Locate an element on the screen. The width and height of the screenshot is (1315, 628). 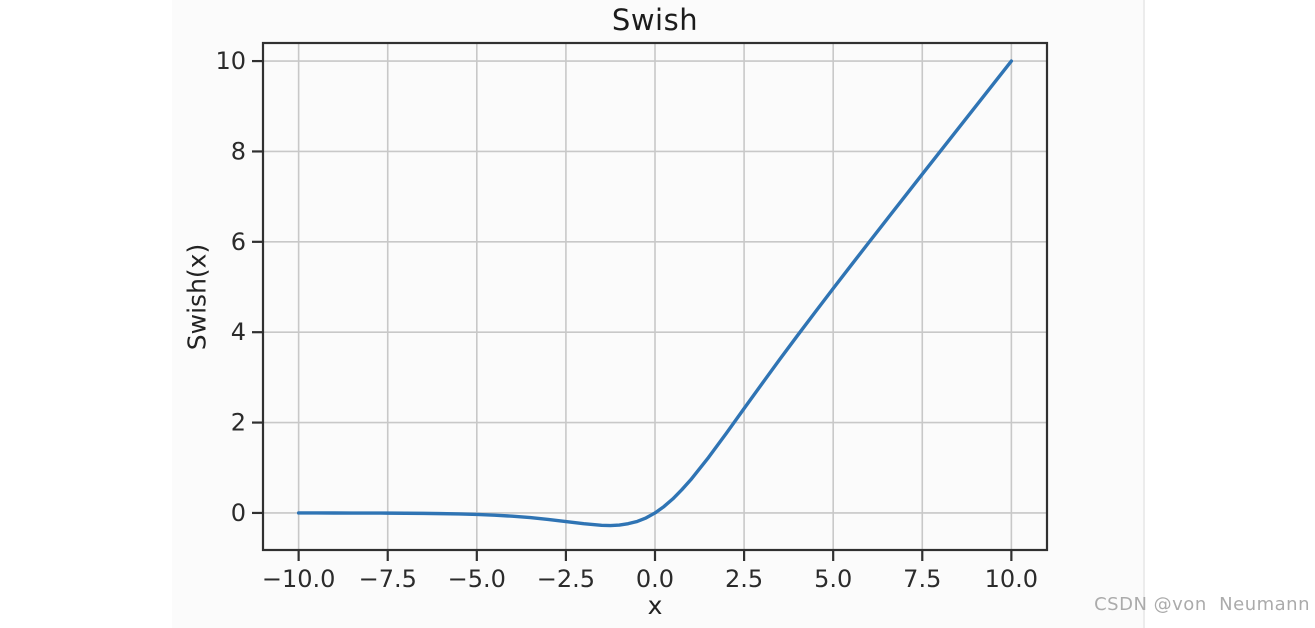
x-tick-label: −2.5 is located at coordinates (566, 579).